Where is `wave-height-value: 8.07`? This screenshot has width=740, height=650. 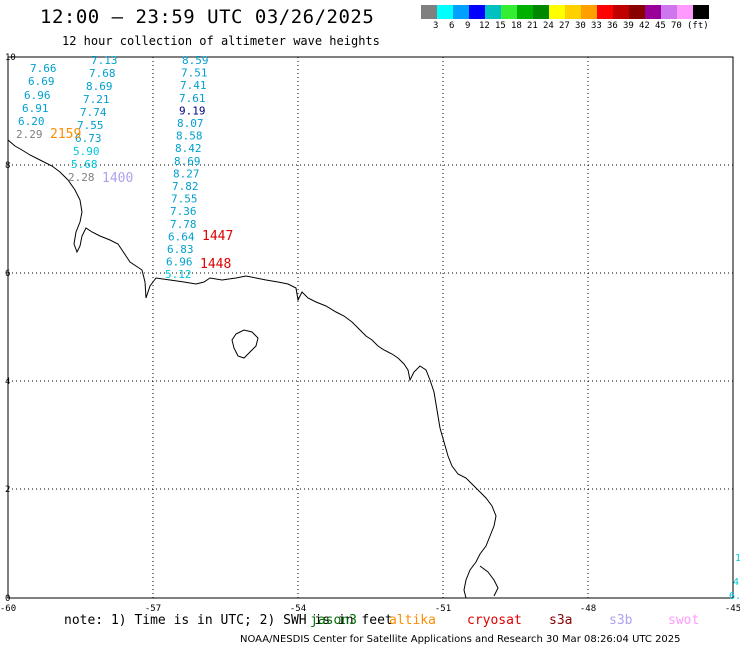 wave-height-value: 8.07 is located at coordinates (190, 123).